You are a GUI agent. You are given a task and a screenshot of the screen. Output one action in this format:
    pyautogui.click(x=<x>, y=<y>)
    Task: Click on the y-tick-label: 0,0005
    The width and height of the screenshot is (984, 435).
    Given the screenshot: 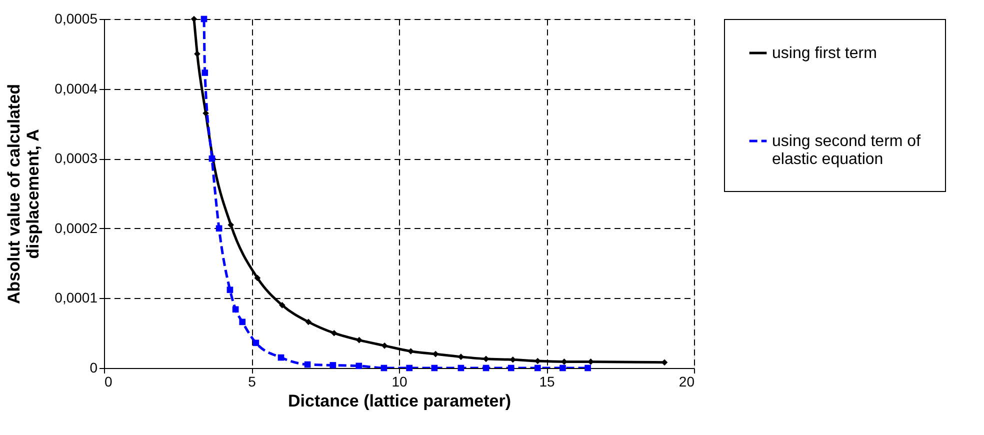 What is the action you would take?
    pyautogui.click(x=76, y=18)
    